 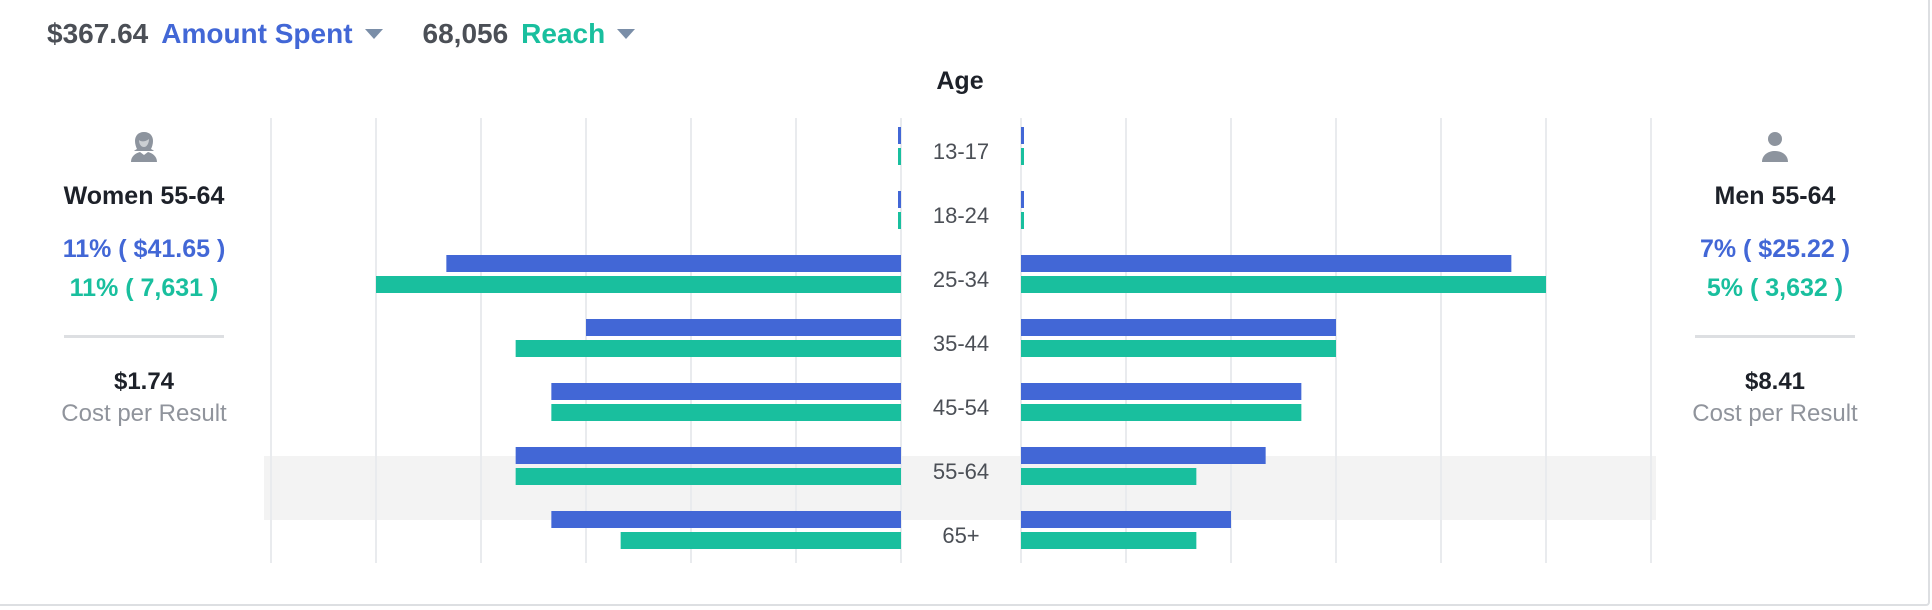 What do you see at coordinates (563, 33) in the screenshot?
I see `reach-dropdown-label: Reach` at bounding box center [563, 33].